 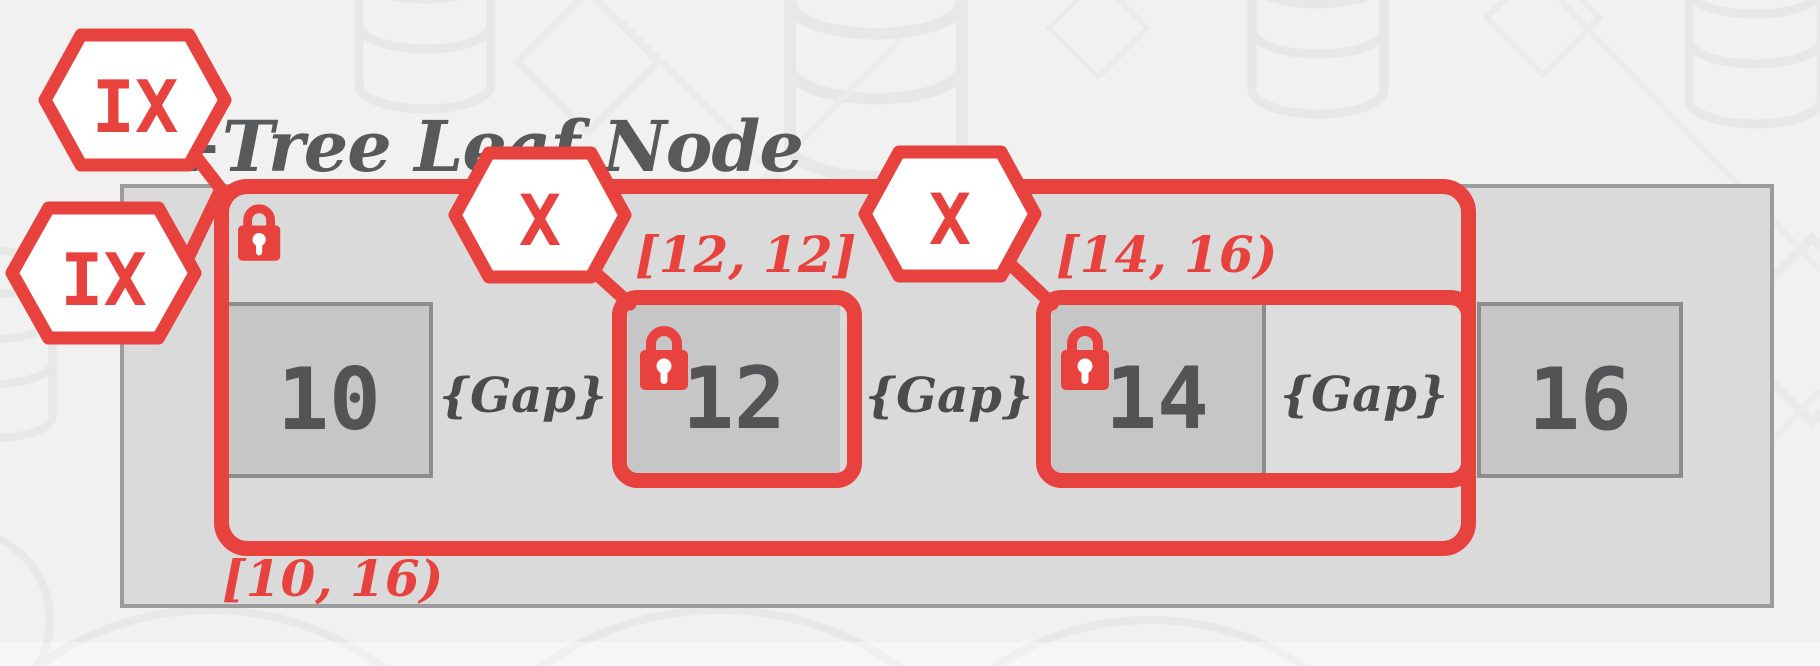 I want to click on key-cell-14: 14, so click(x=1157, y=389).